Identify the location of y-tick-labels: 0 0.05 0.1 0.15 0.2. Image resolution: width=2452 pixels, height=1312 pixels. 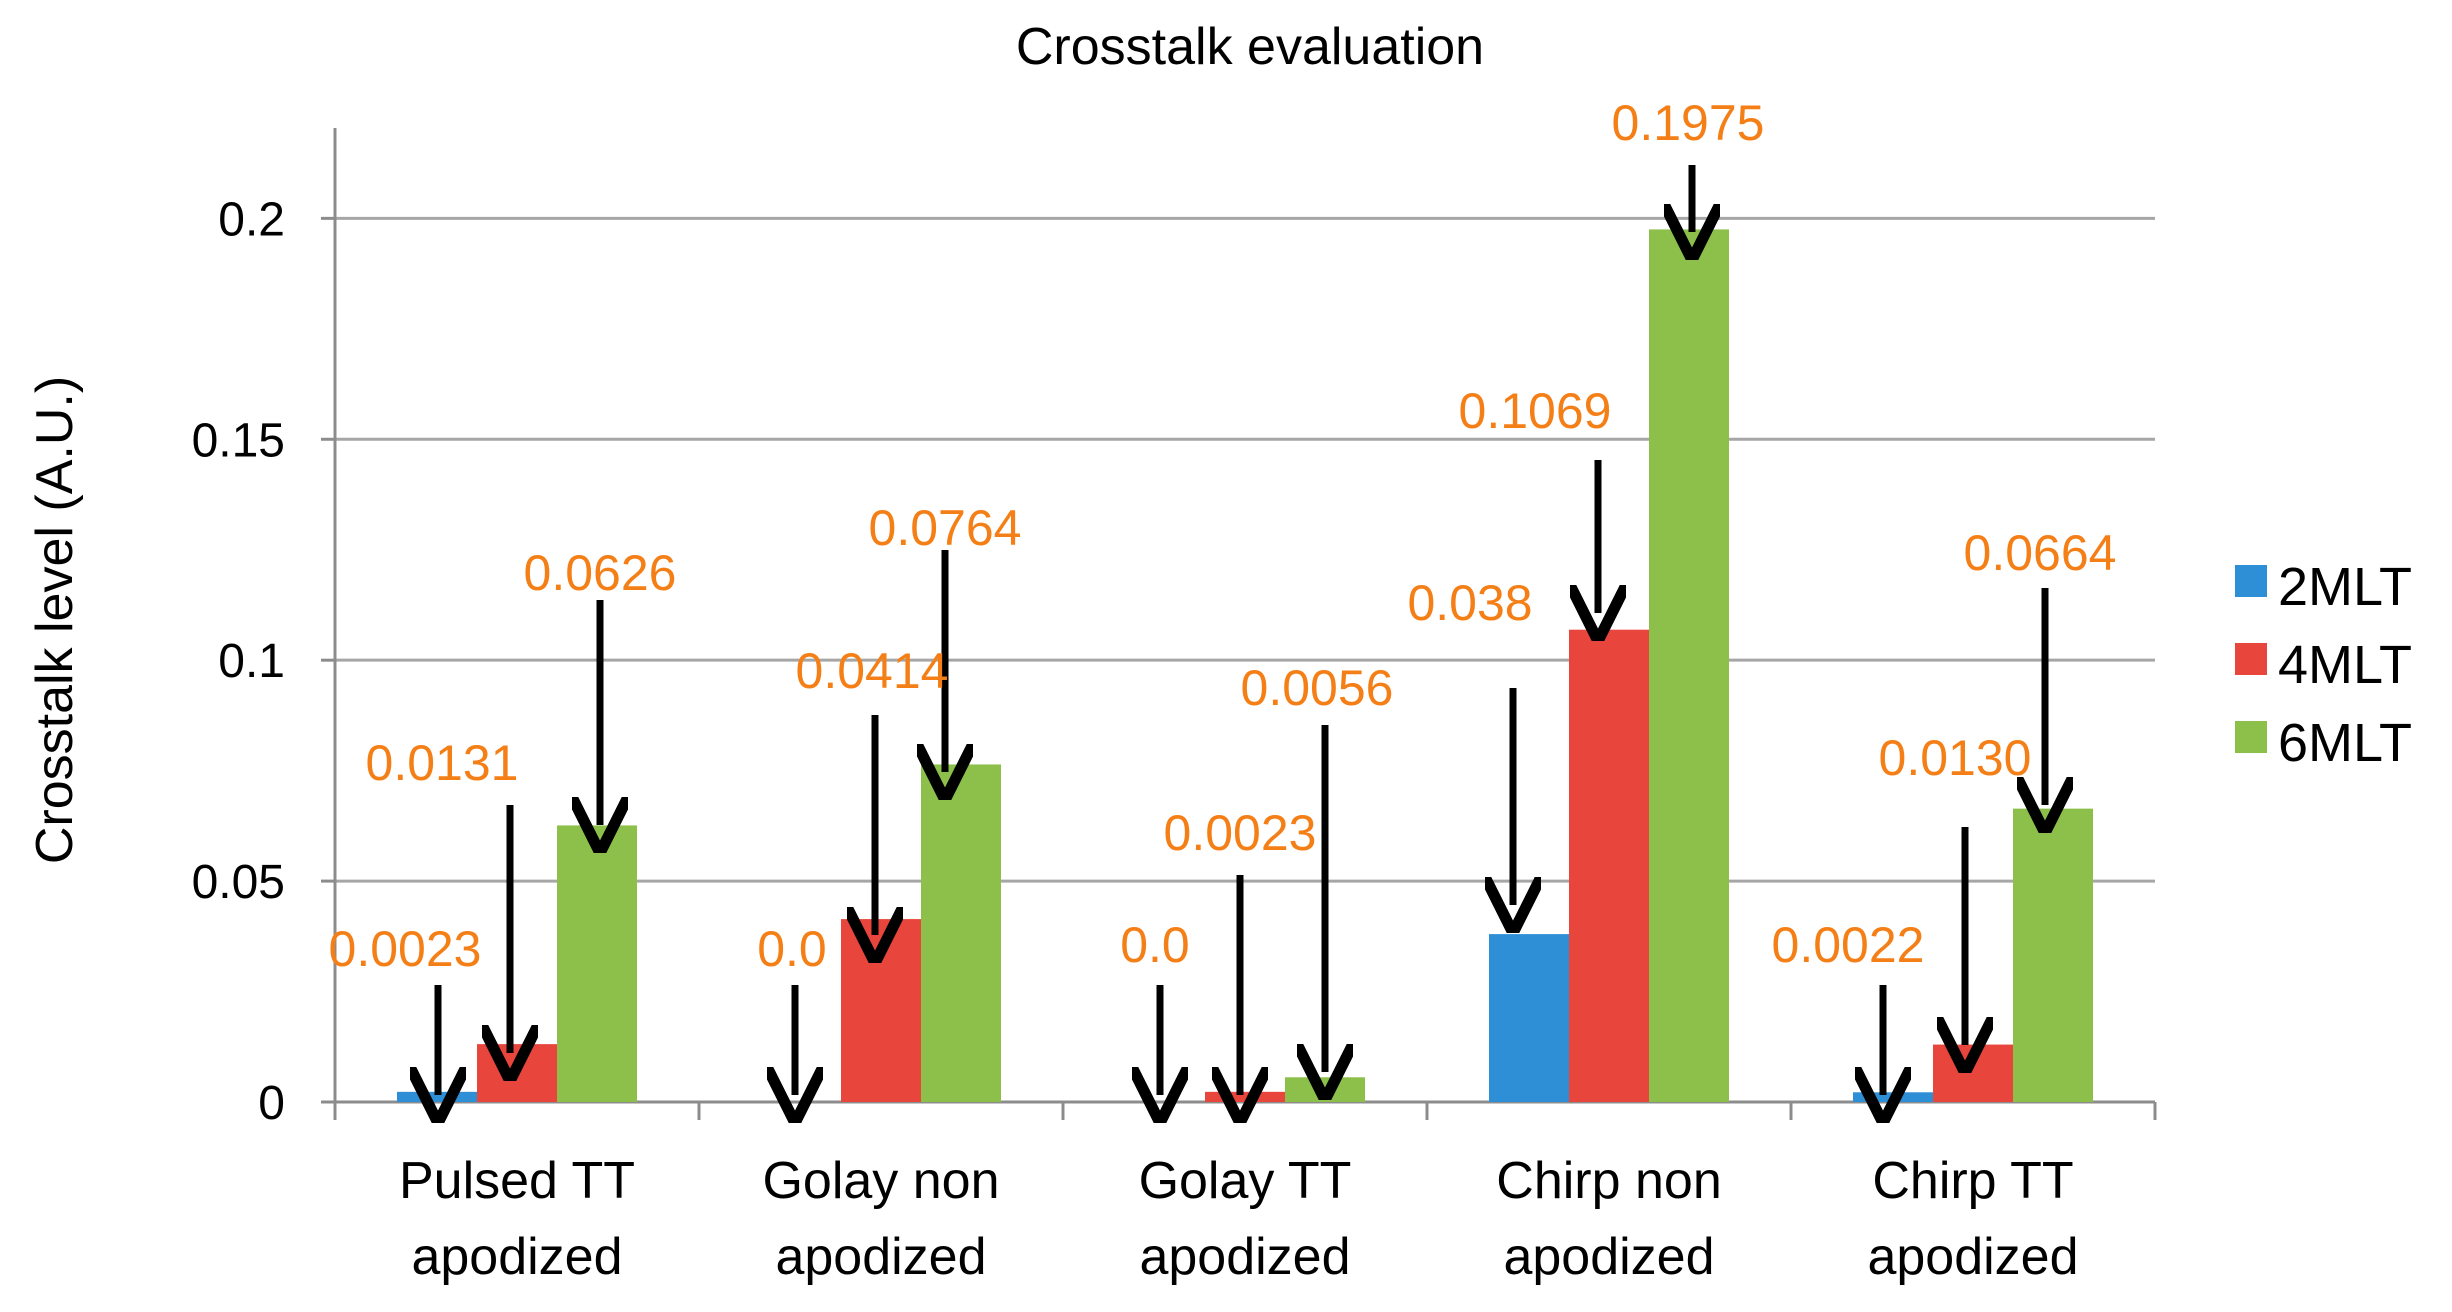
(238, 661).